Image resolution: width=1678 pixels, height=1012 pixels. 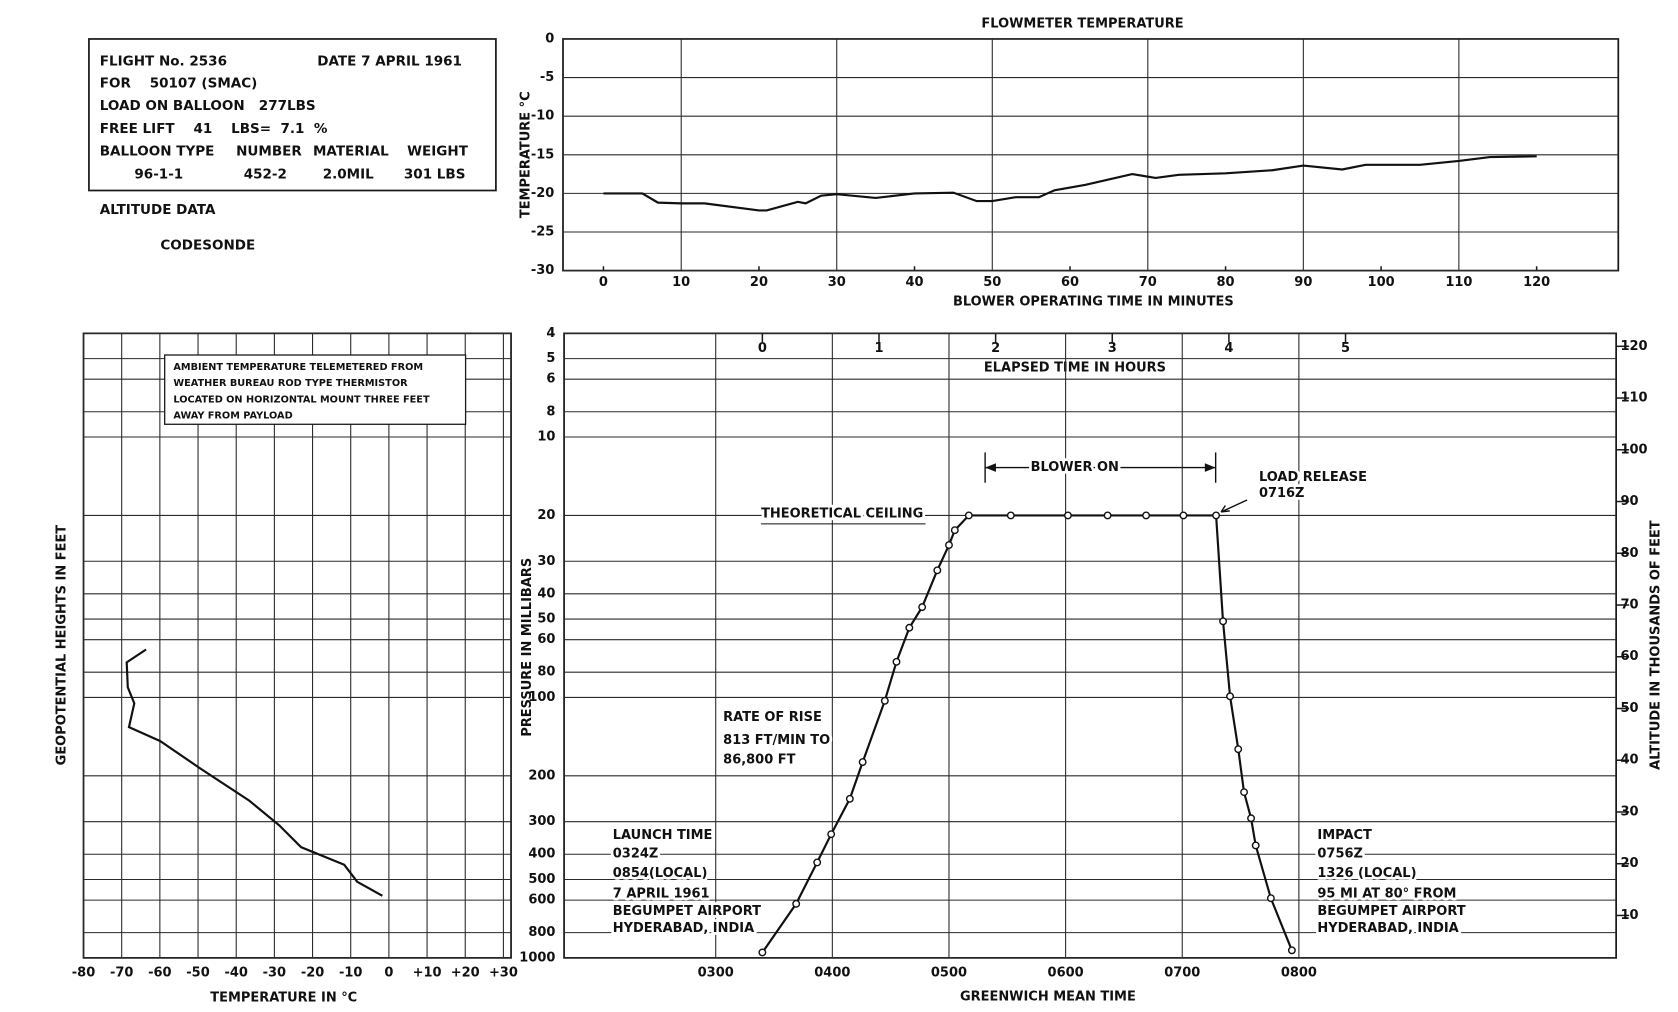 I want to click on note-line: AMBIENT TEMPERATURE TELEMETERED FROM, so click(x=298, y=367).